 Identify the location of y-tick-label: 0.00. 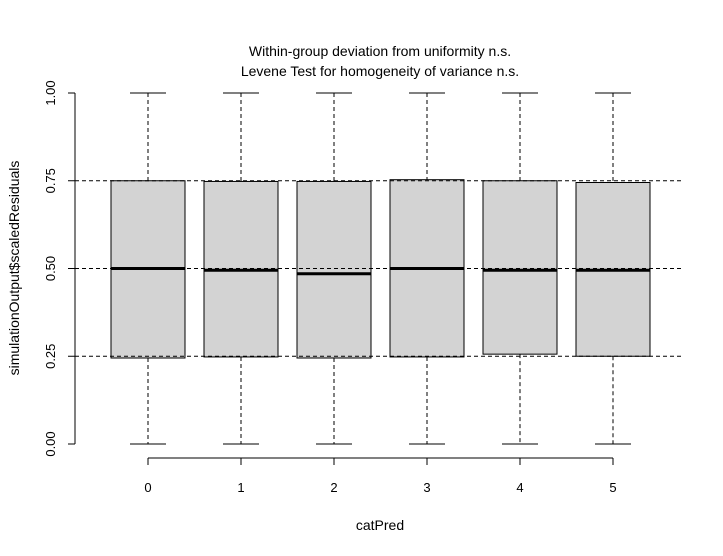
(50, 443).